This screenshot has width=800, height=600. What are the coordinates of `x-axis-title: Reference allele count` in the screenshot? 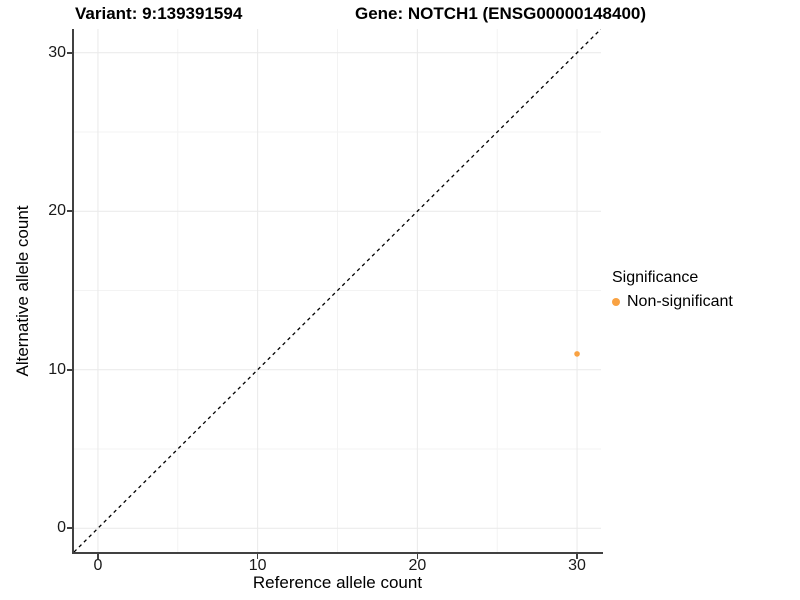 It's located at (337, 582).